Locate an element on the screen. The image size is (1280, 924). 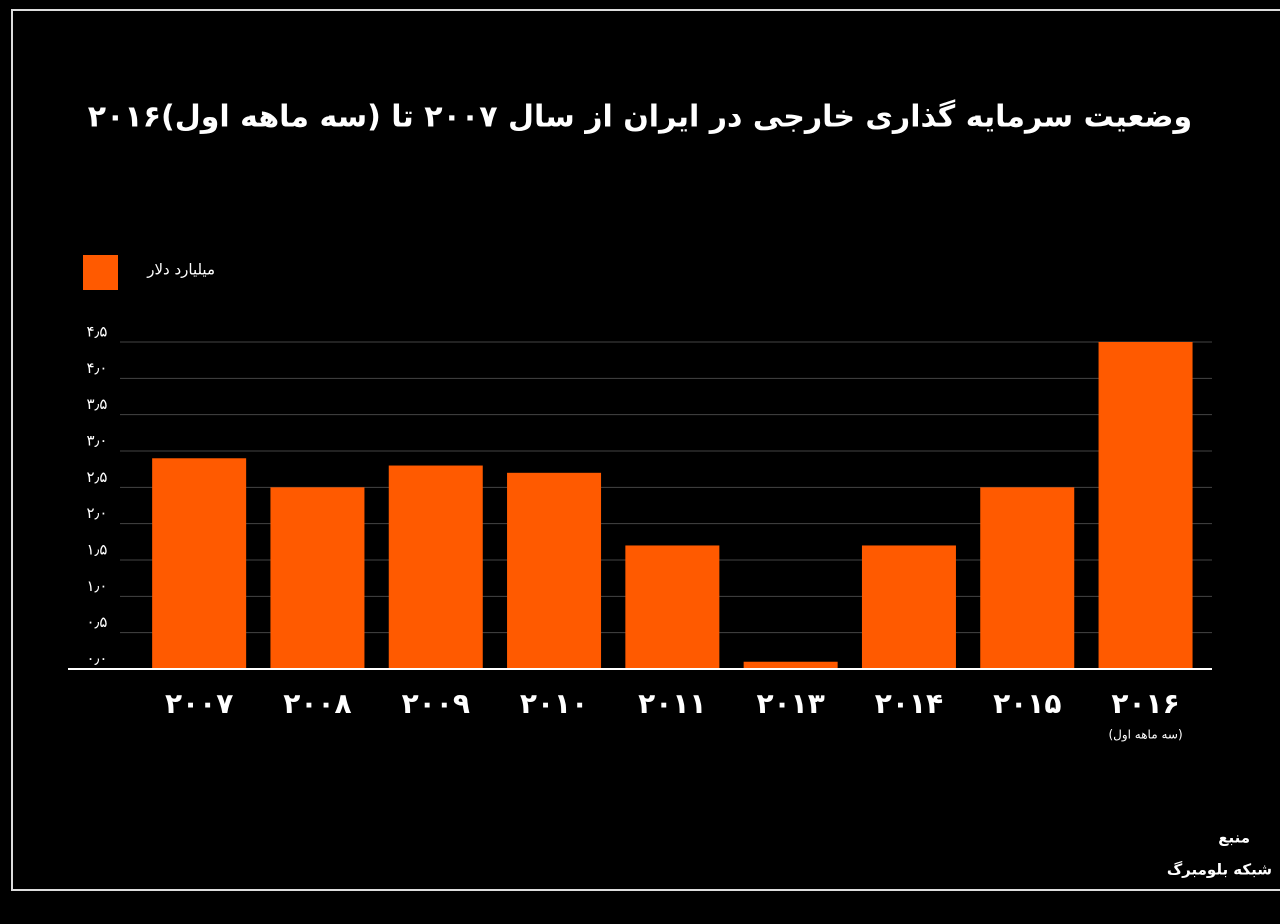
x-tick-label: ۲۰۰۸ is located at coordinates (317, 703).